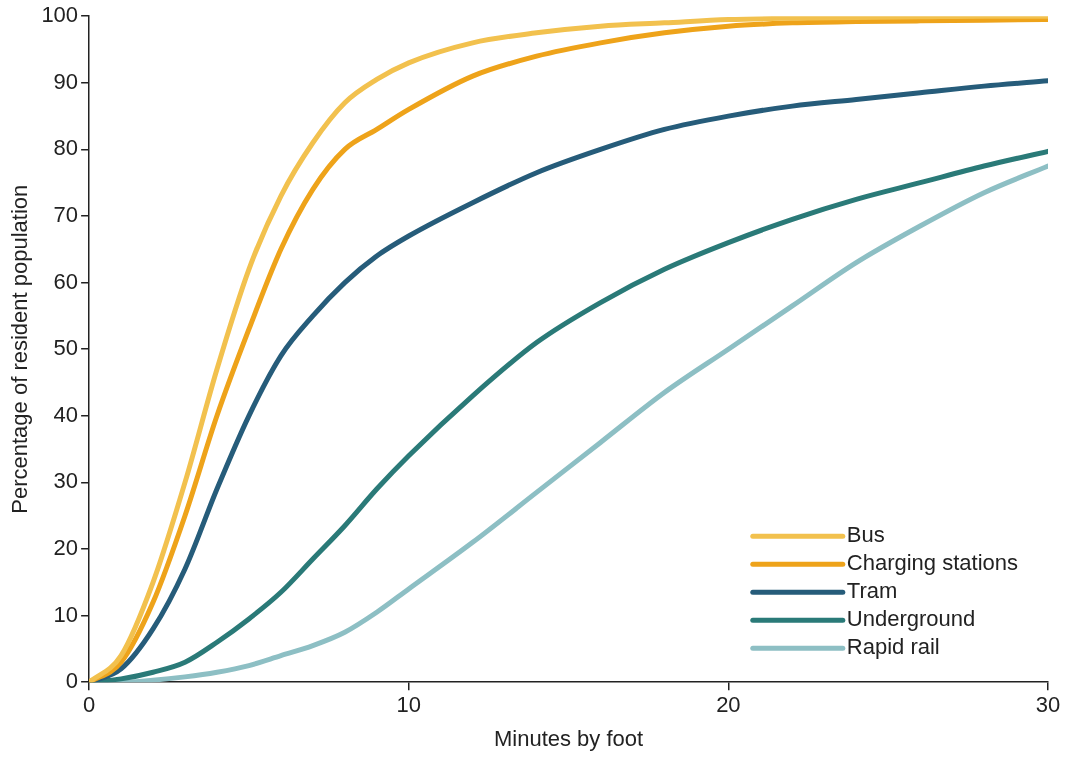 Image resolution: width=1066 pixels, height=757 pixels. I want to click on x-tick-label: 10, so click(408, 705).